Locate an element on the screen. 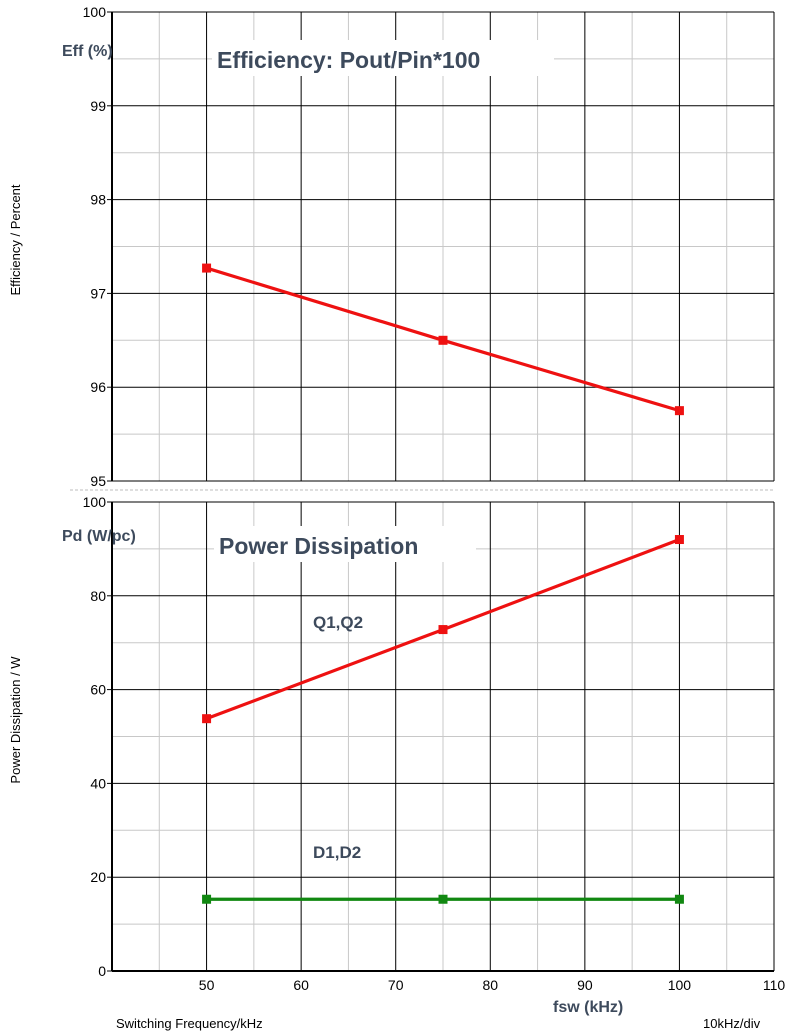 The image size is (790, 1034). x-tick-label: 70 is located at coordinates (396, 985).